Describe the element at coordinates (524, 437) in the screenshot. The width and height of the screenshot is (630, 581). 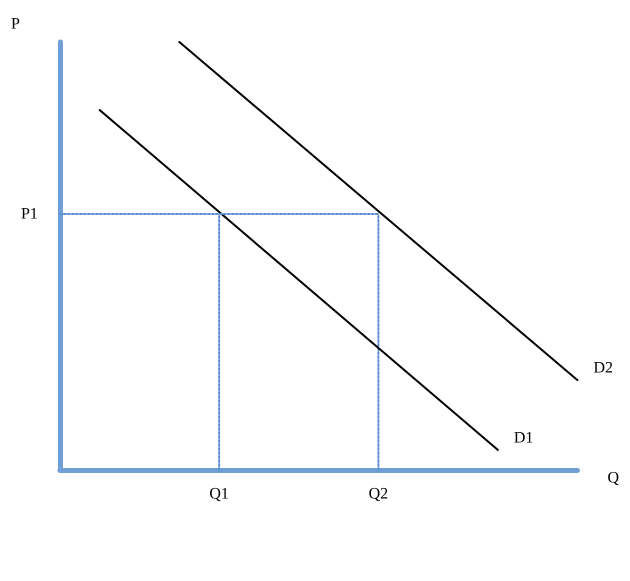
I see `series-label: D1` at that location.